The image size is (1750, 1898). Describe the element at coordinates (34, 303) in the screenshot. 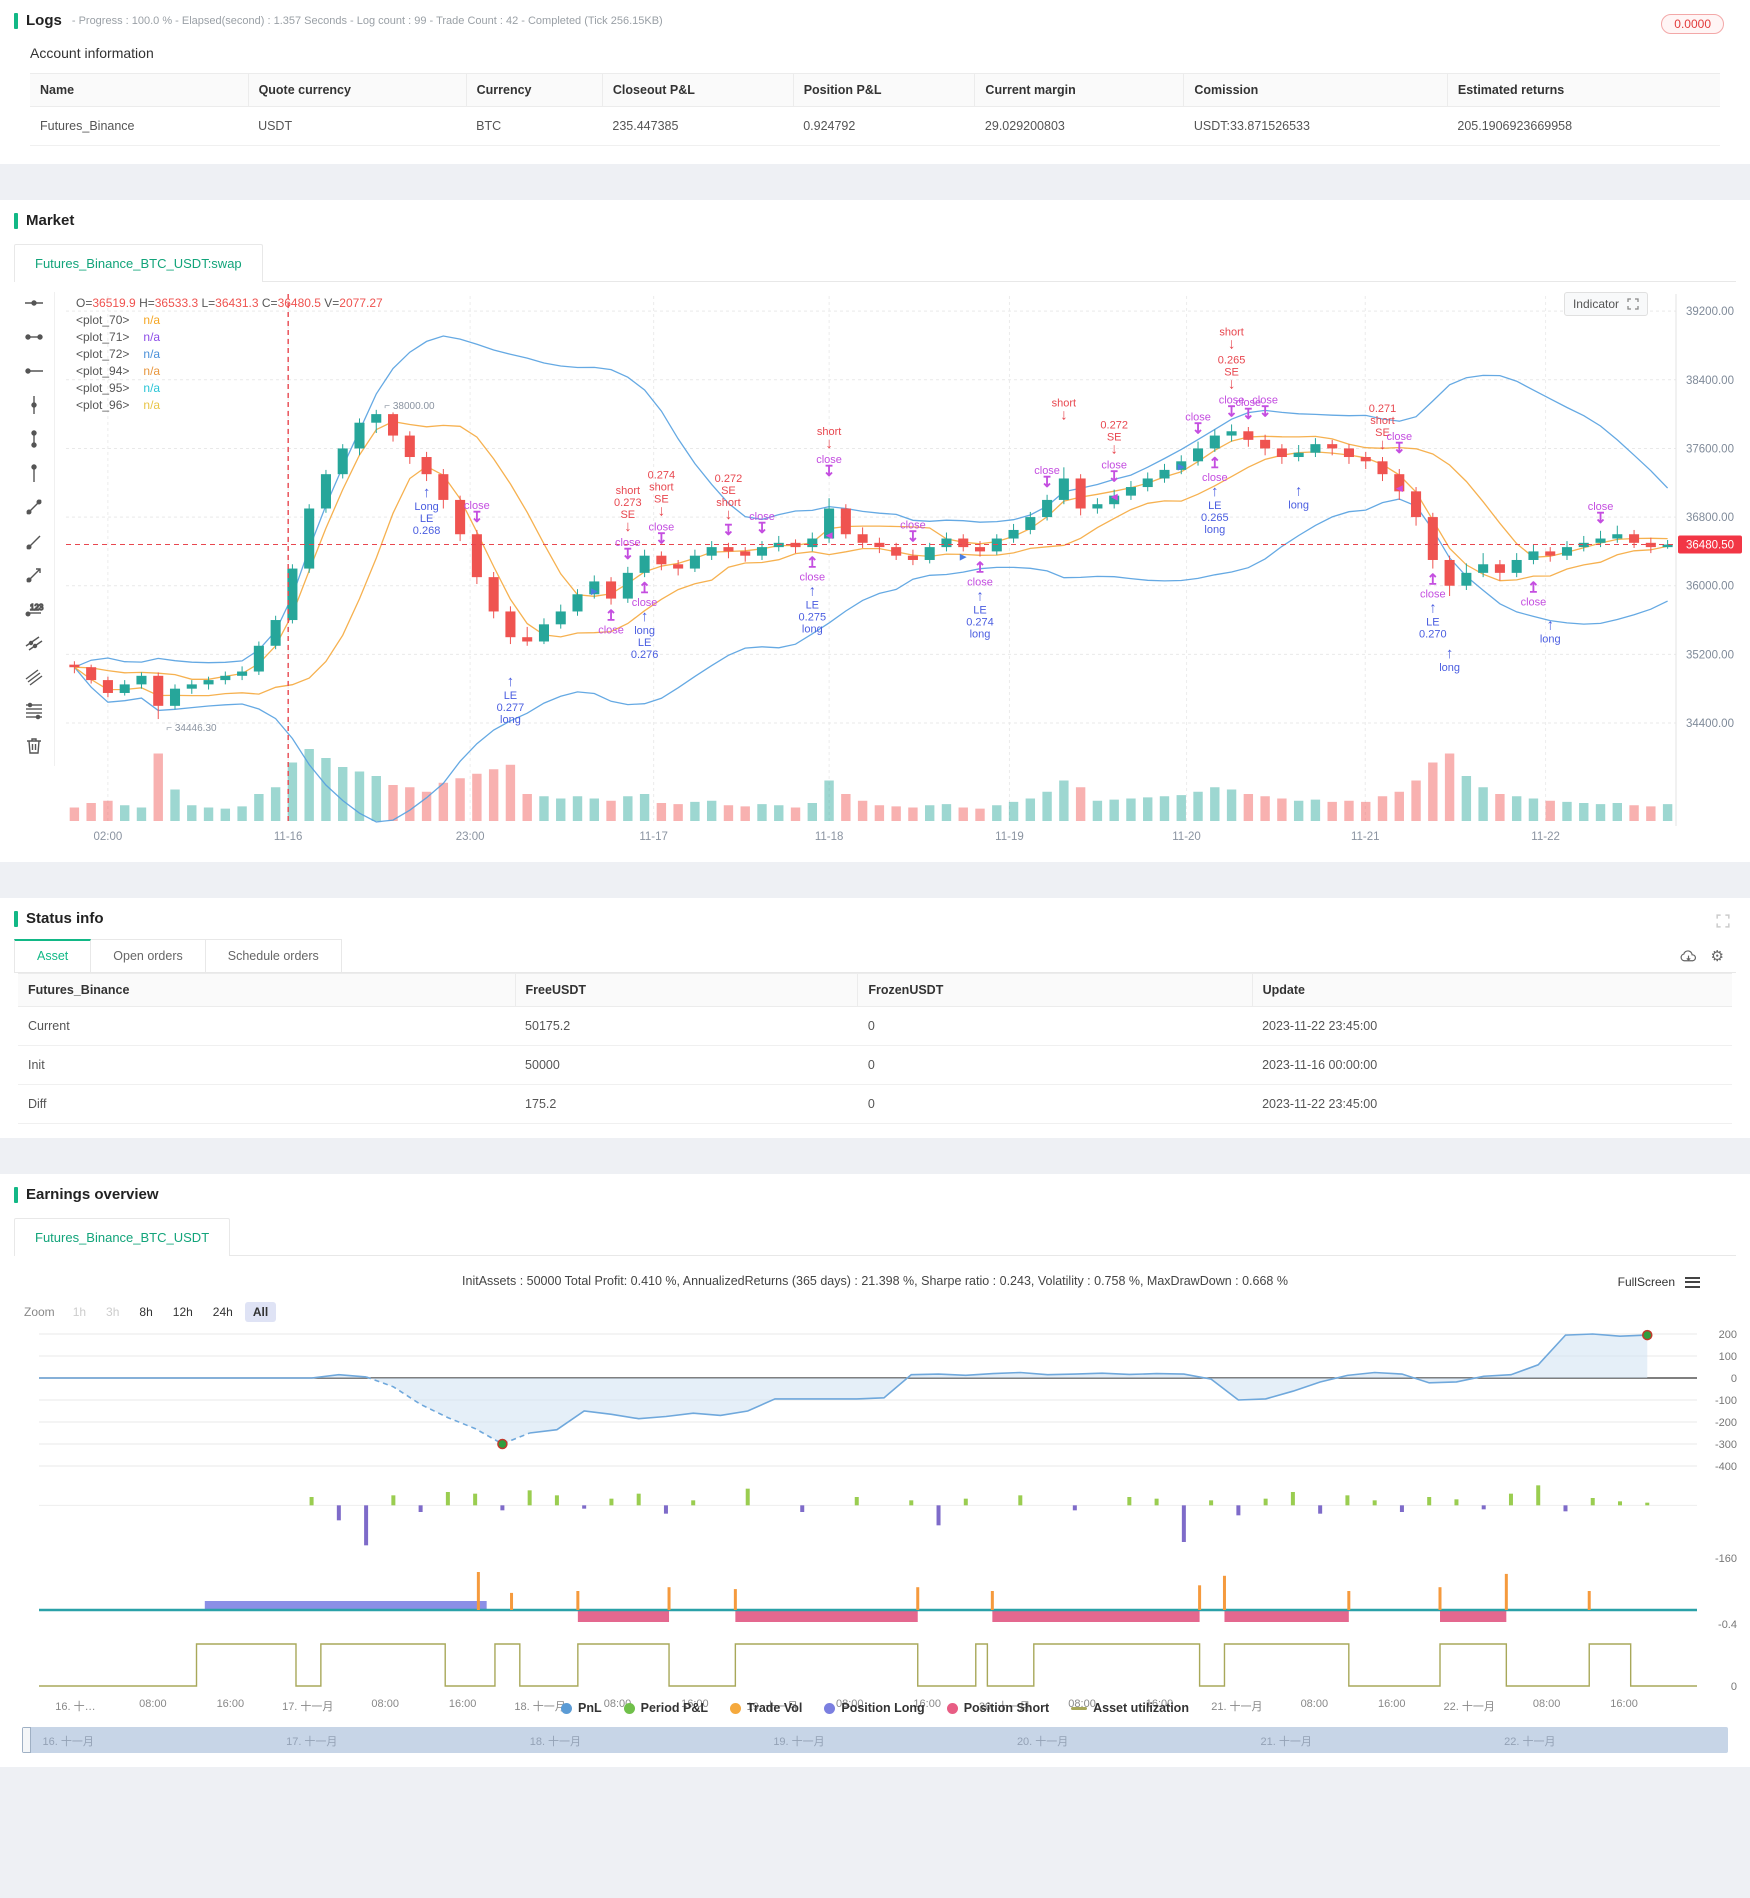

I see `horizontal-line-icon` at that location.